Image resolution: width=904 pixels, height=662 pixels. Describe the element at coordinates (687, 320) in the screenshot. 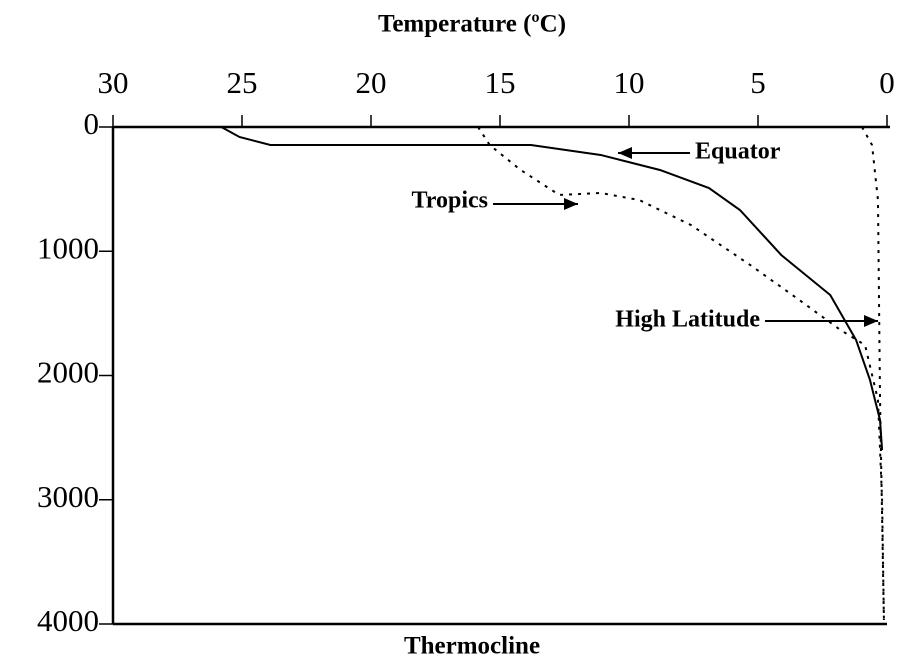

I see `annotation: High Latitude` at that location.